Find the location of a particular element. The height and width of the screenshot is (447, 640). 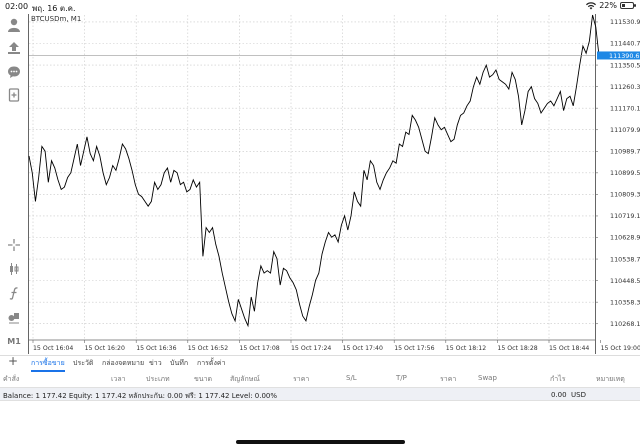

y-tick-label: 111260.30 is located at coordinates (625, 87).